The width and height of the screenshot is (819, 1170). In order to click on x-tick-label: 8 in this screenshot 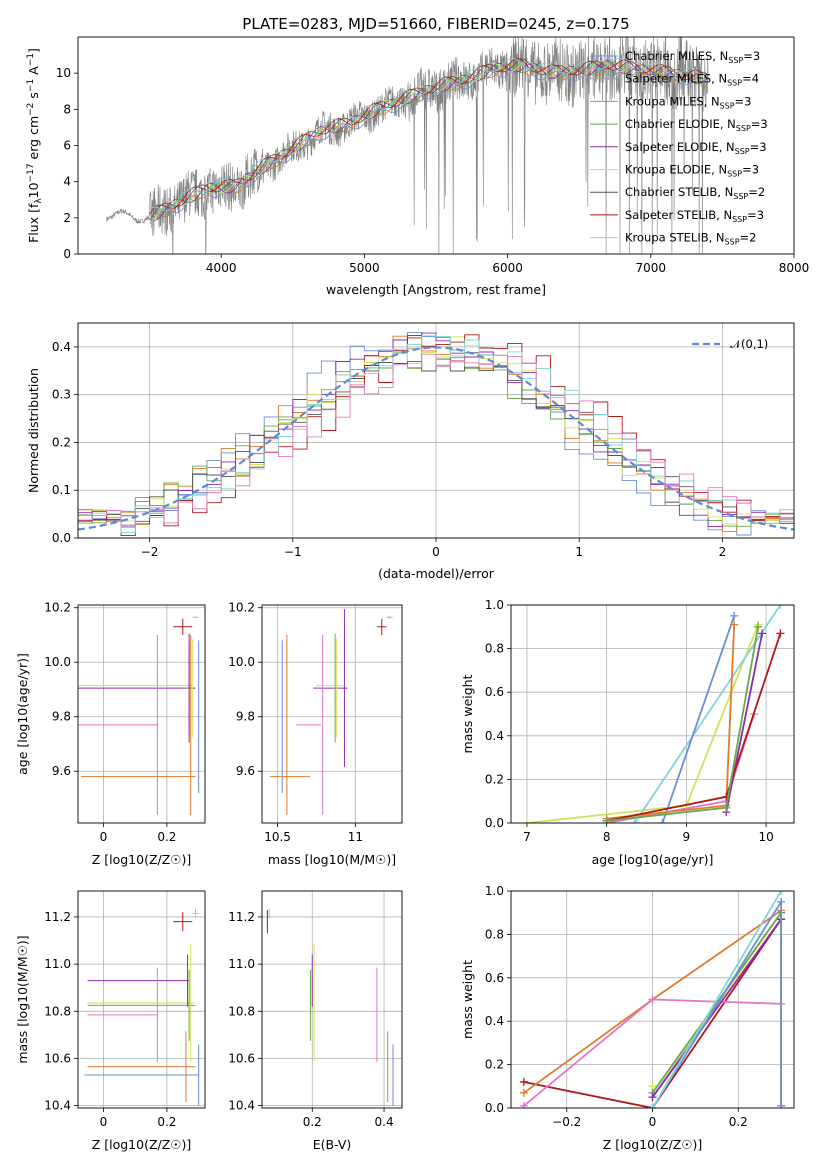, I will do `click(607, 837)`.